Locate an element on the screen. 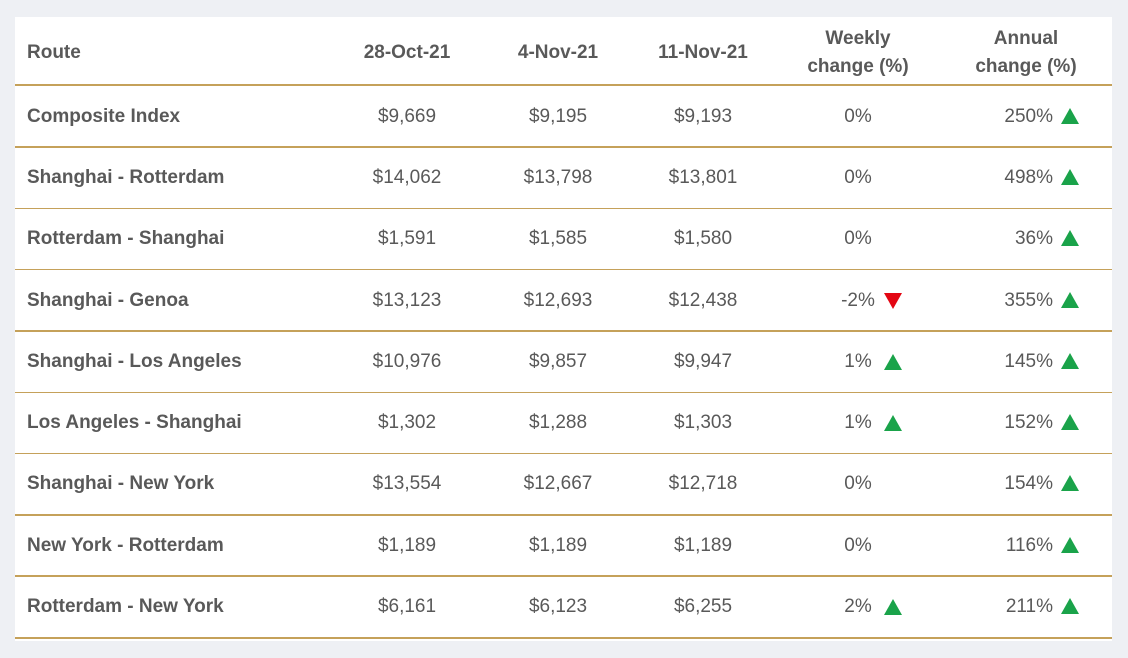 The width and height of the screenshot is (1128, 658). cell-value: $9,857 is located at coordinates (558, 361).